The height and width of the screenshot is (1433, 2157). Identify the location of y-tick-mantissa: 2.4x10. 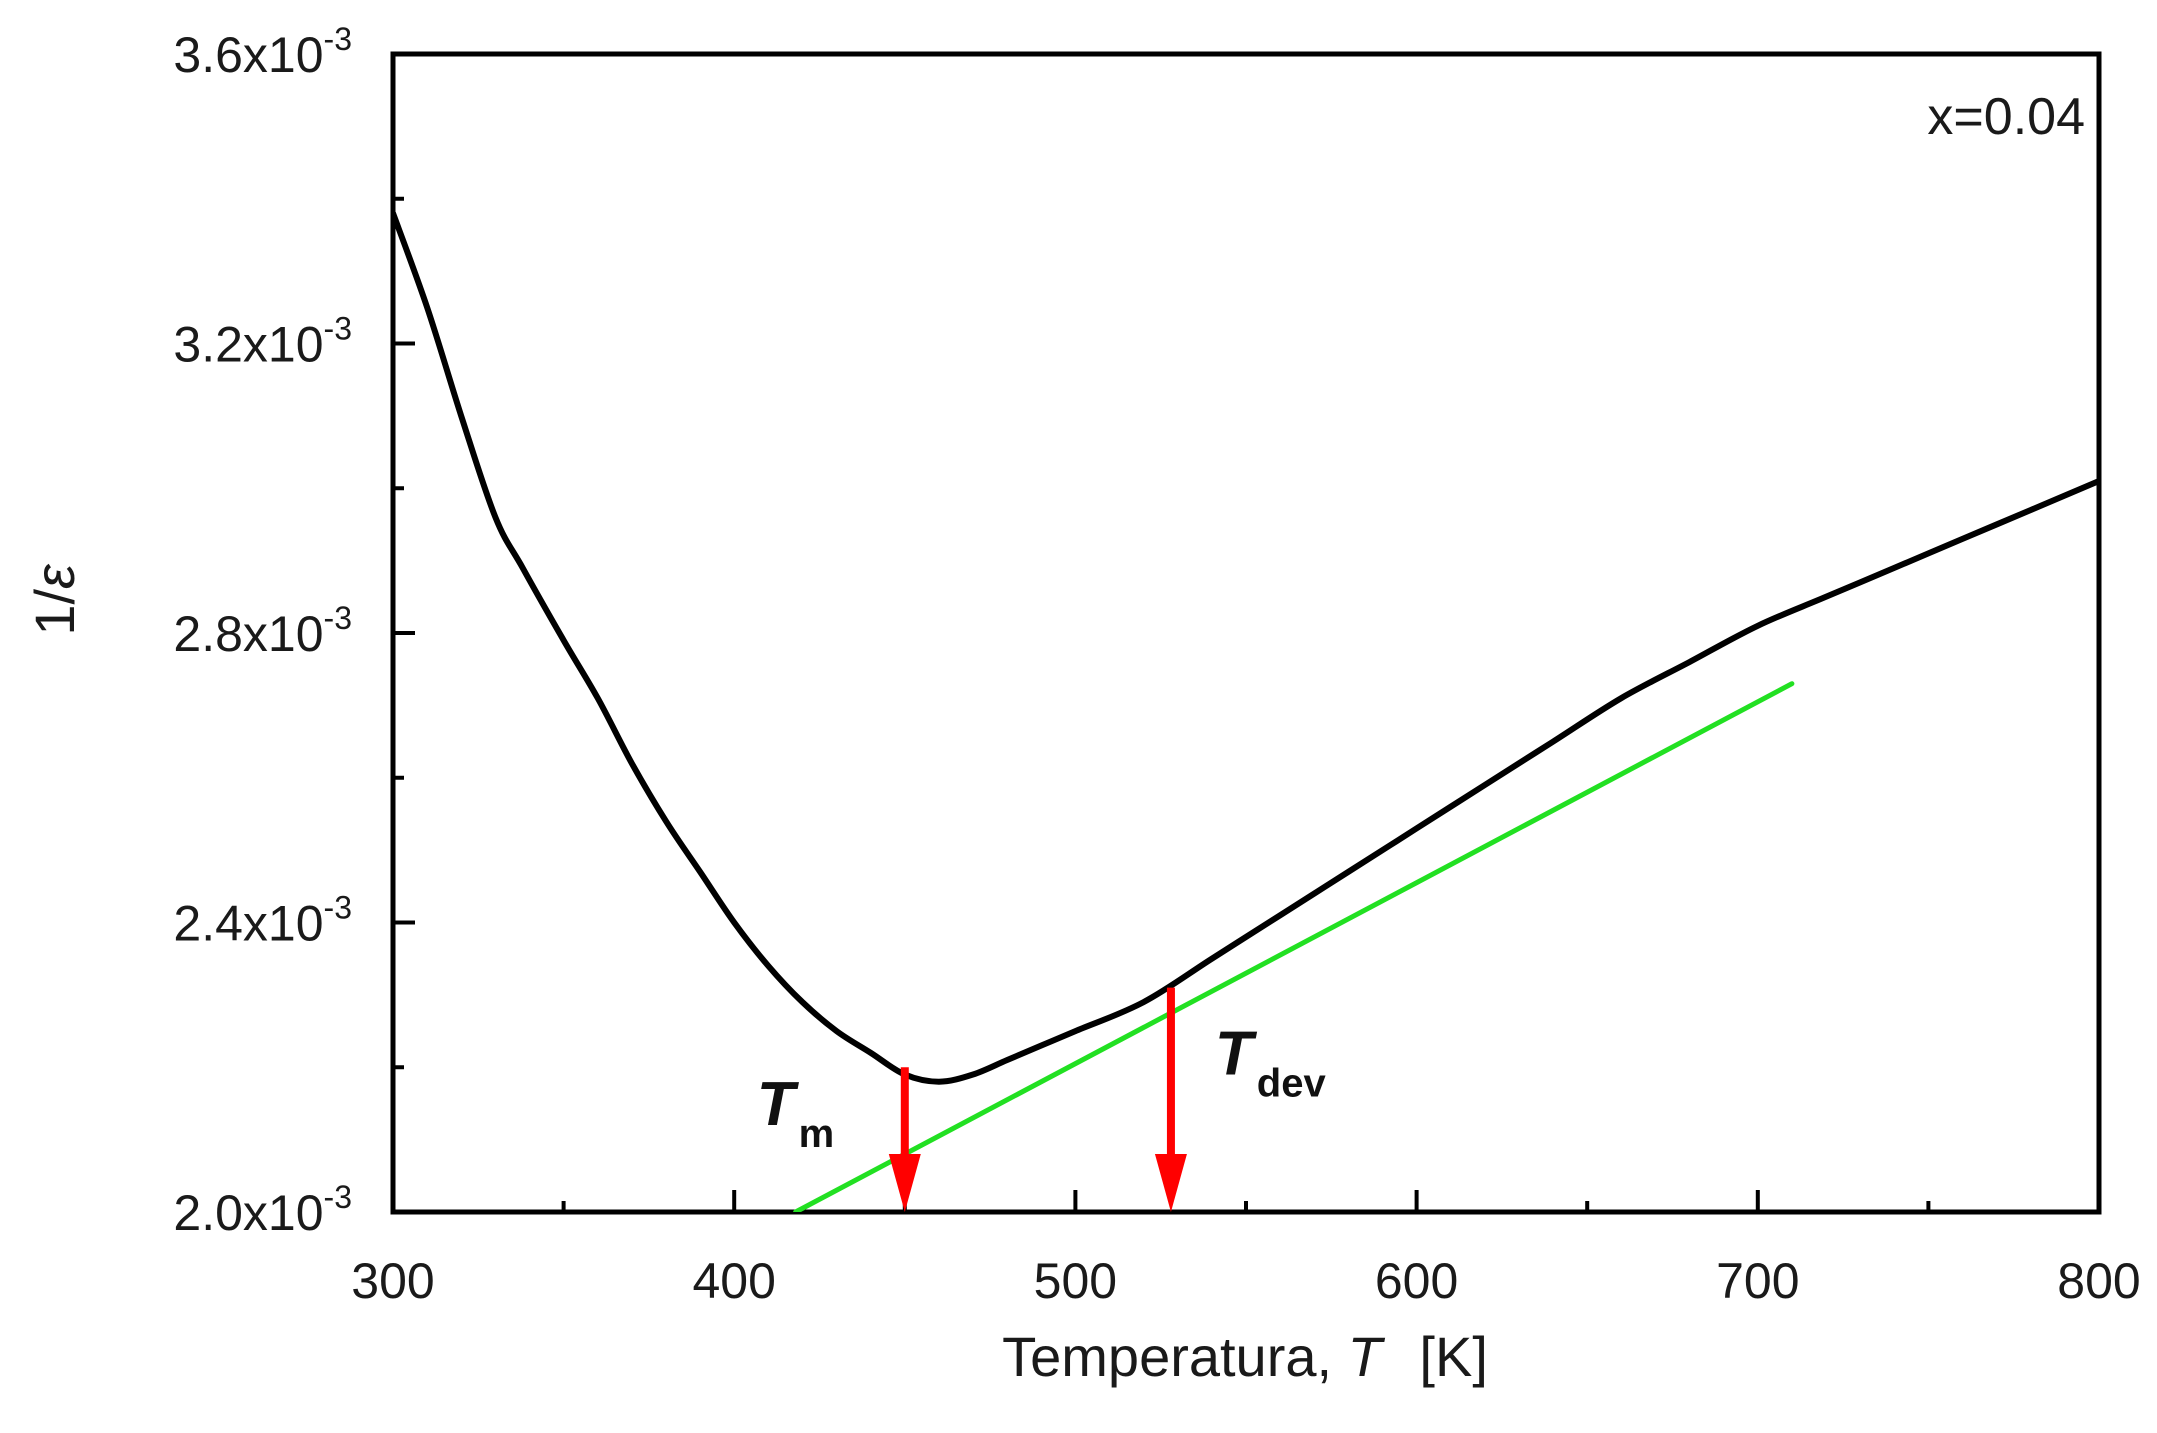
(248, 924).